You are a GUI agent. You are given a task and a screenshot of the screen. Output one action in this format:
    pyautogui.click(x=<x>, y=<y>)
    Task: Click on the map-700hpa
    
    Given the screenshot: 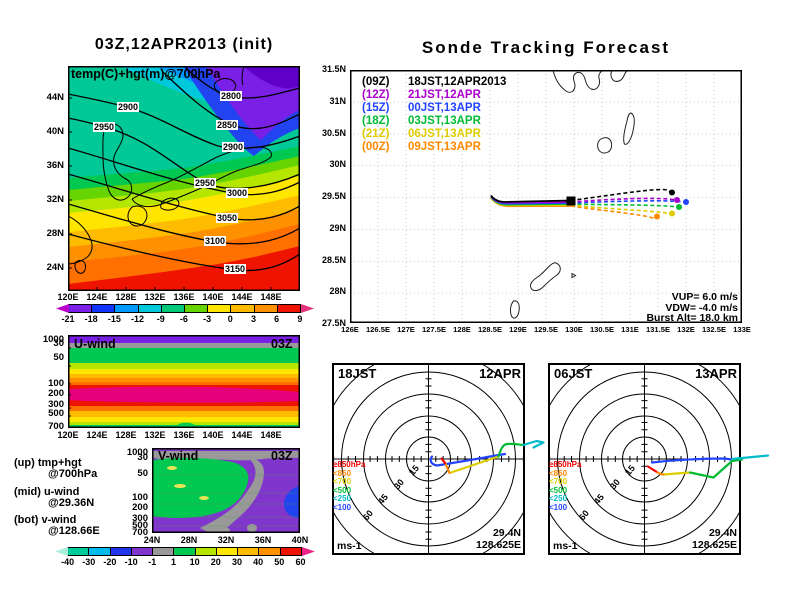 What is the action you would take?
    pyautogui.click(x=184, y=178)
    